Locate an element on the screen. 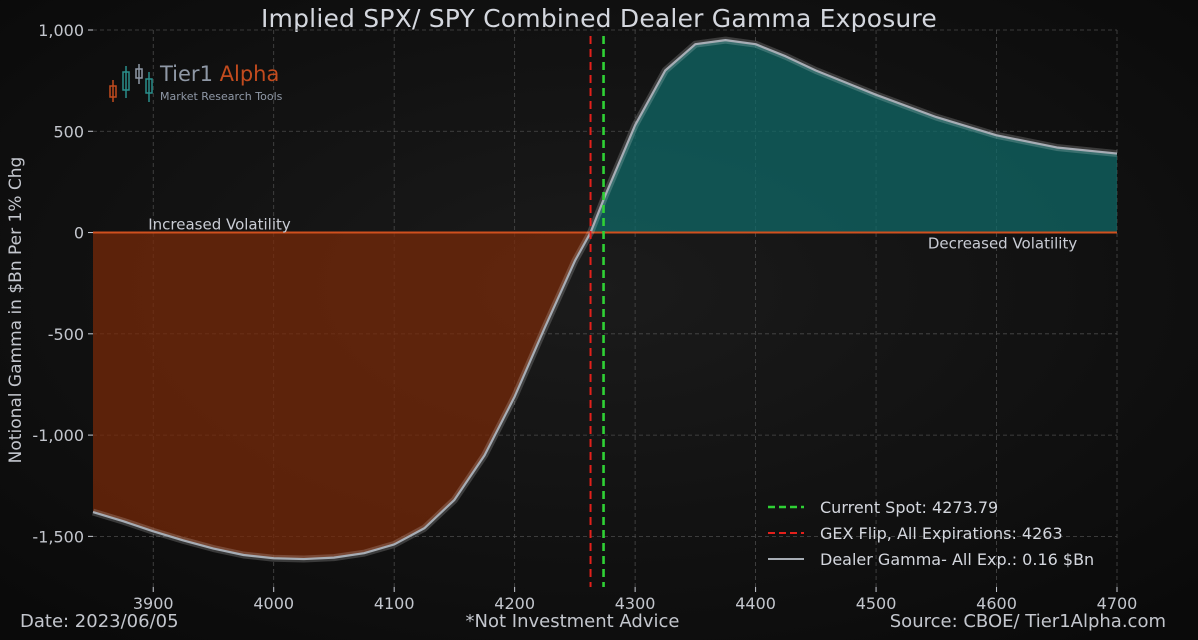 This screenshot has width=1198, height=640. legend-swatch-gex-flip is located at coordinates (786, 533).